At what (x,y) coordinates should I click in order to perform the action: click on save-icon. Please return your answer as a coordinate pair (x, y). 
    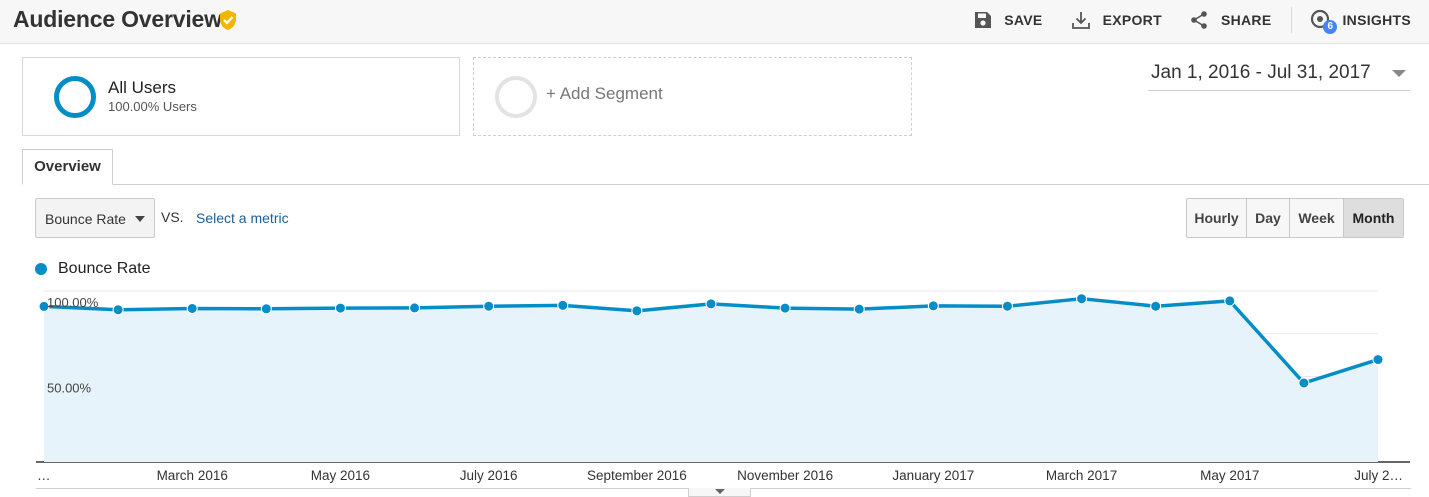
    Looking at the image, I should click on (983, 20).